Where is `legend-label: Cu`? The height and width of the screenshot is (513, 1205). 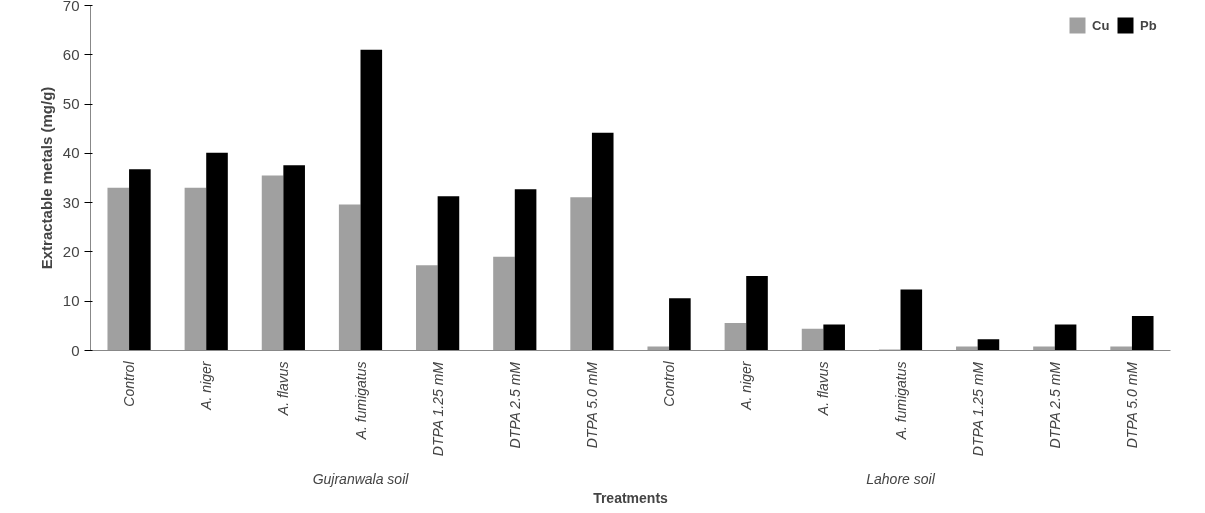 legend-label: Cu is located at coordinates (1101, 25).